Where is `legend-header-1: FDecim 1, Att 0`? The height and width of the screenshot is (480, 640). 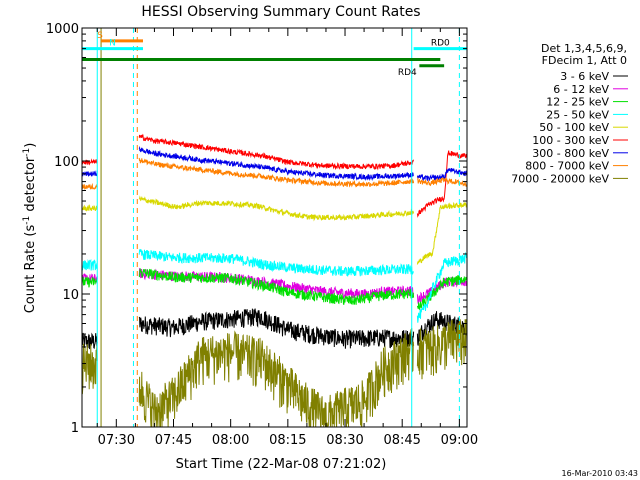
legend-header-1: FDecim 1, Att 0 is located at coordinates (584, 60).